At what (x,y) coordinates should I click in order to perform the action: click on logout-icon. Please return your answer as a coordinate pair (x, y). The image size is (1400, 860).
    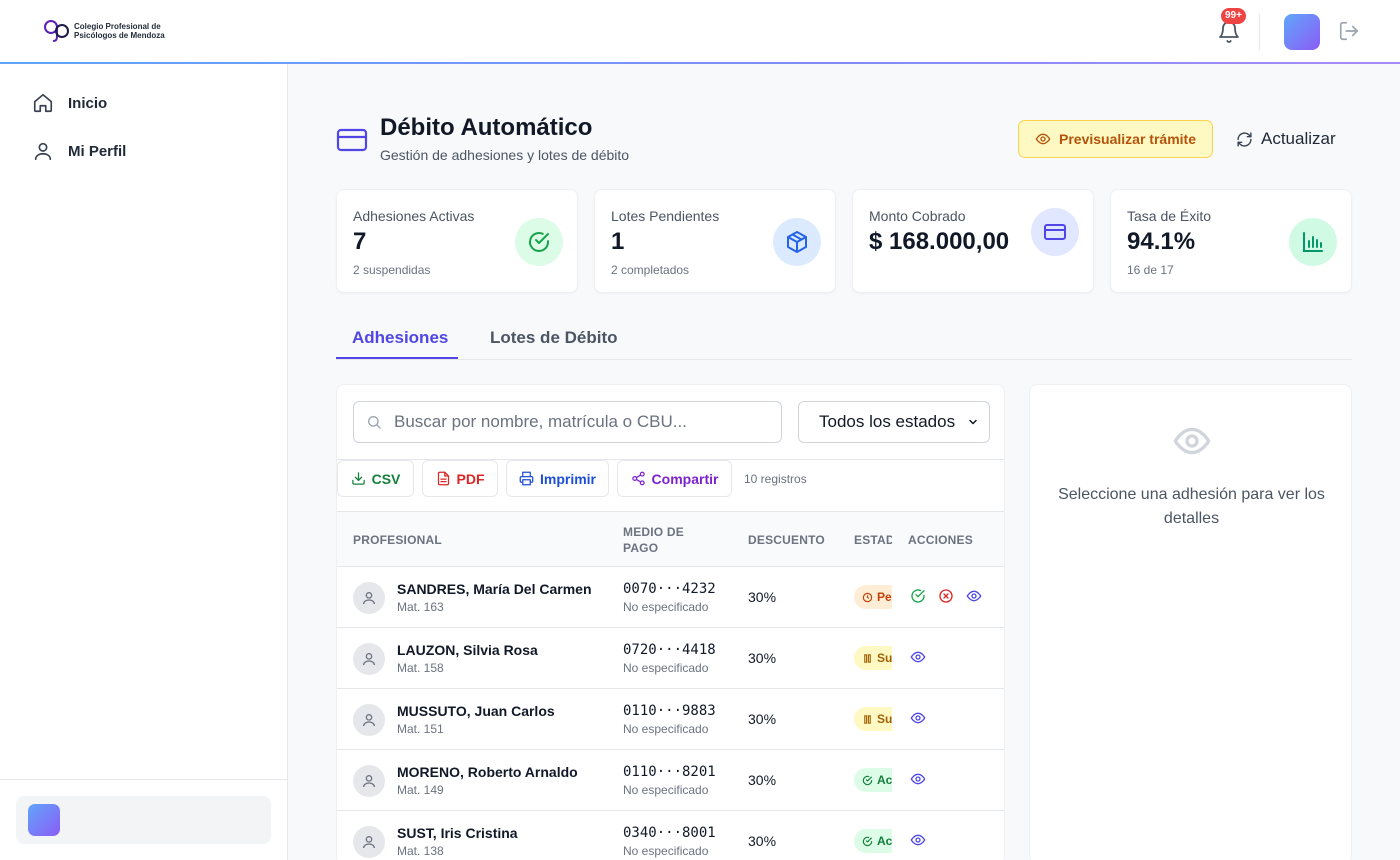
    Looking at the image, I should click on (1349, 31).